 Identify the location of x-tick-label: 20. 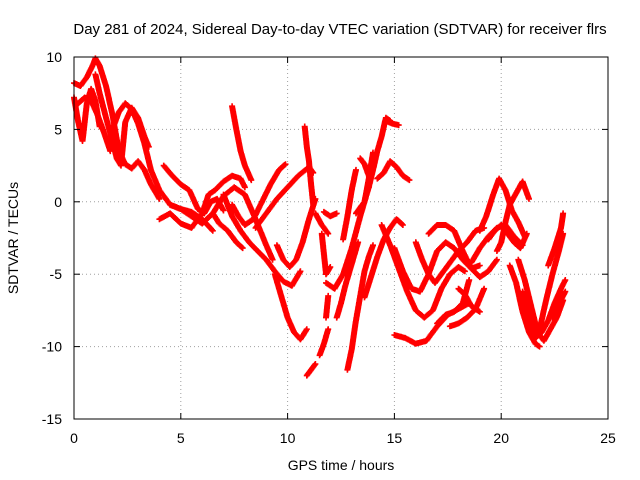
(501, 438).